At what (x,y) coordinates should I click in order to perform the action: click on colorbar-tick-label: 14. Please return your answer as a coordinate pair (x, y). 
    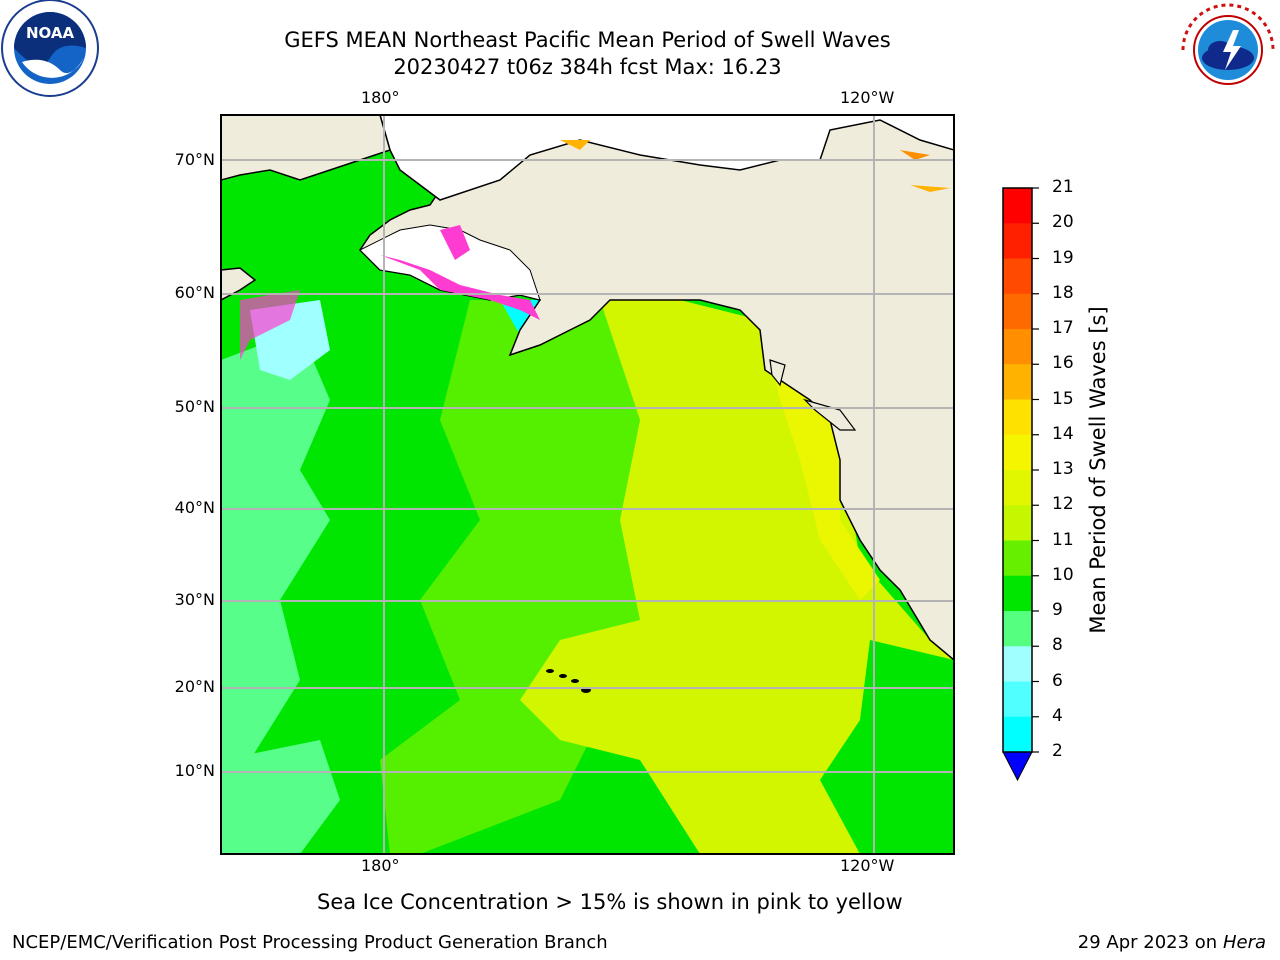
    Looking at the image, I should click on (1063, 433).